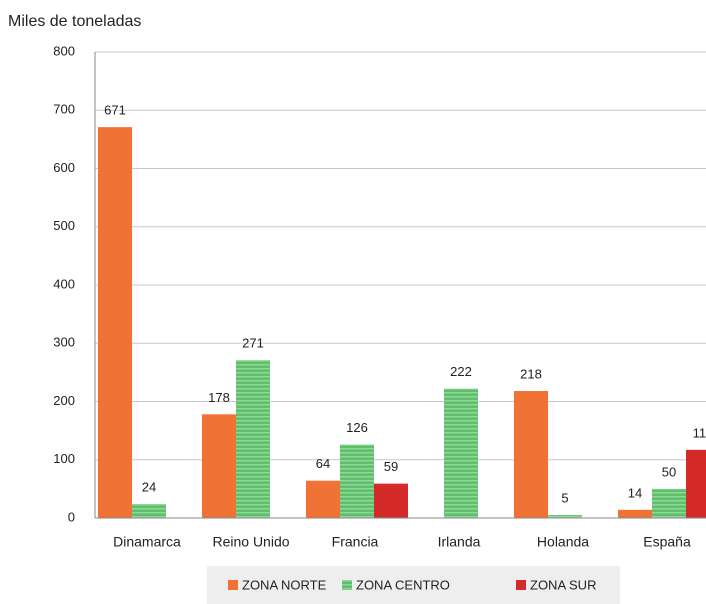 The height and width of the screenshot is (604, 706). What do you see at coordinates (699, 432) in the screenshot?
I see `data-label: 117` at bounding box center [699, 432].